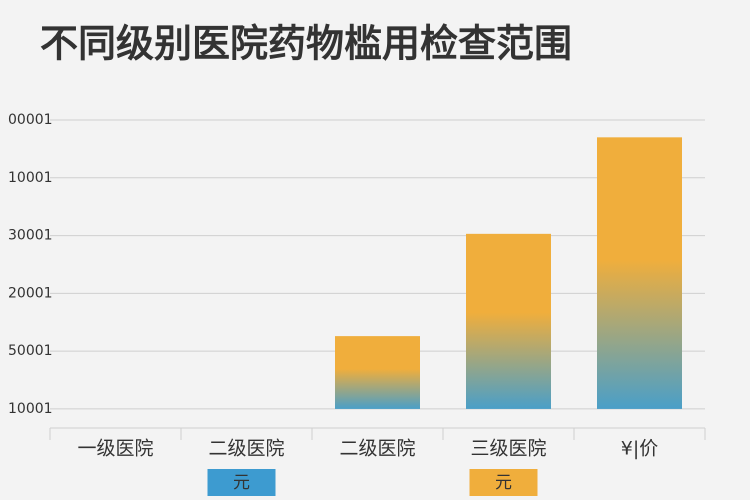 This screenshot has height=500, width=750. What do you see at coordinates (30, 236) in the screenshot?
I see `y-tick-label: 30001` at bounding box center [30, 236].